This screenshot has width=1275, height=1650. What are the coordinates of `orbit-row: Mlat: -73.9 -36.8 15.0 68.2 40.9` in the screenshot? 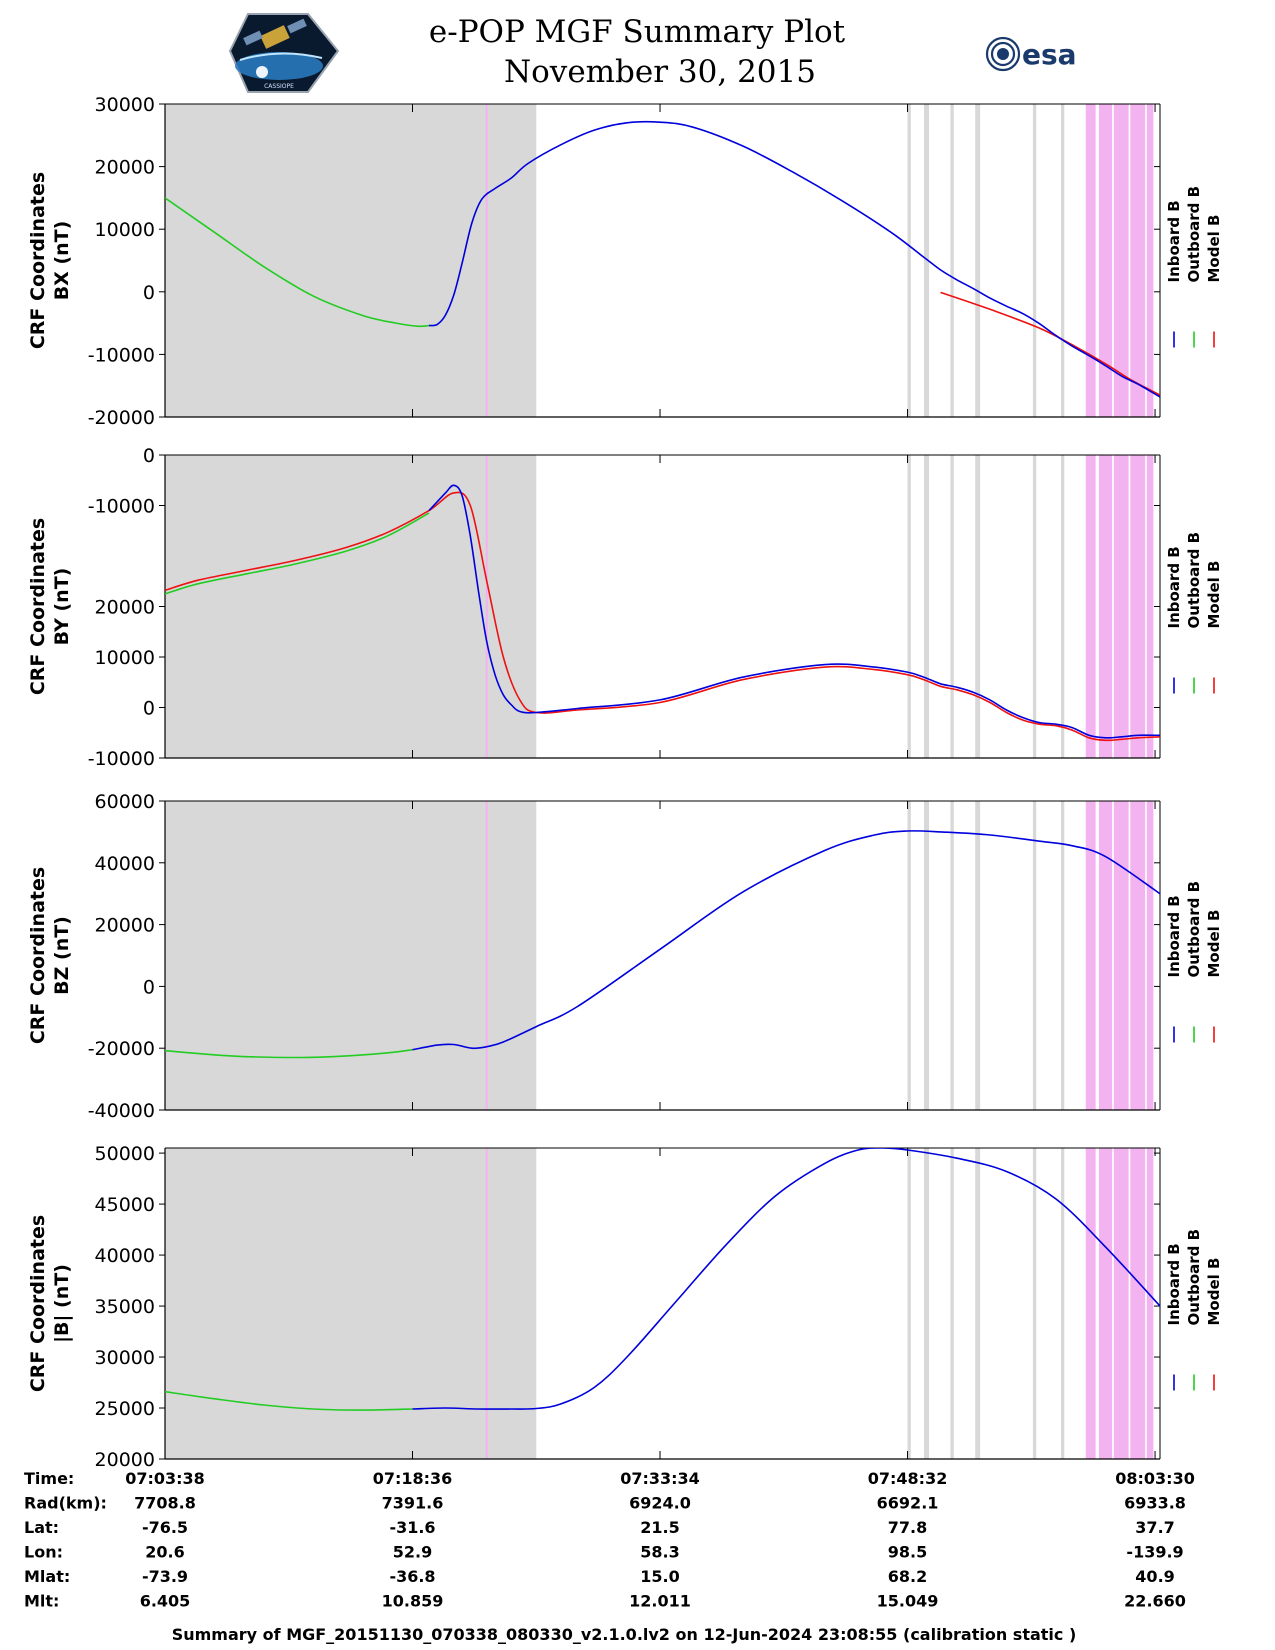 It's located at (599, 1576).